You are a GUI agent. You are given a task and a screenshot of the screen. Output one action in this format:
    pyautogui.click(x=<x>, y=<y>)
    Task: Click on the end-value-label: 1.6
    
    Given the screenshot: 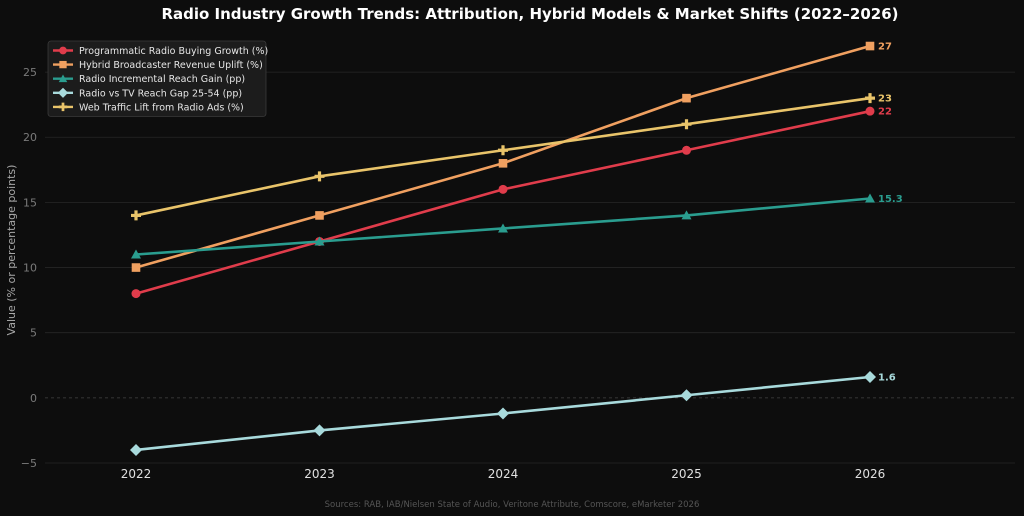 What is the action you would take?
    pyautogui.click(x=887, y=378)
    